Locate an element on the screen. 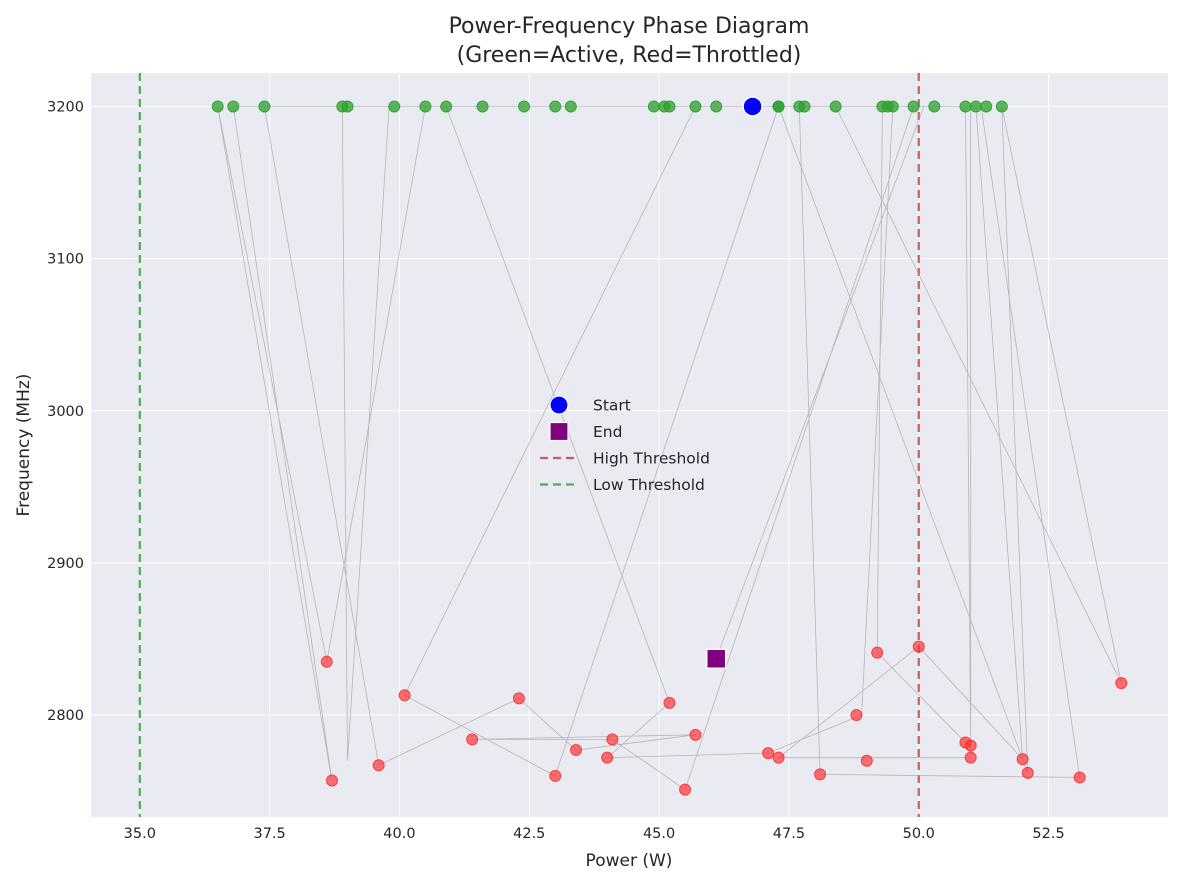 This screenshot has width=1182, height=884. x-tick-label: 37.5 is located at coordinates (269, 834).